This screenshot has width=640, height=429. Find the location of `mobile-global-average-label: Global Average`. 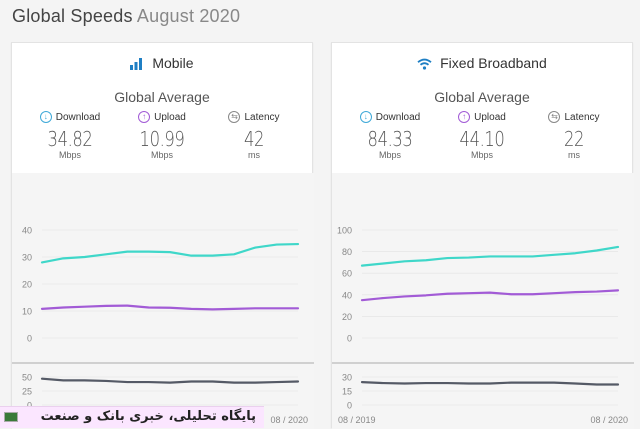

mobile-global-average-label: Global Average is located at coordinates (162, 97).